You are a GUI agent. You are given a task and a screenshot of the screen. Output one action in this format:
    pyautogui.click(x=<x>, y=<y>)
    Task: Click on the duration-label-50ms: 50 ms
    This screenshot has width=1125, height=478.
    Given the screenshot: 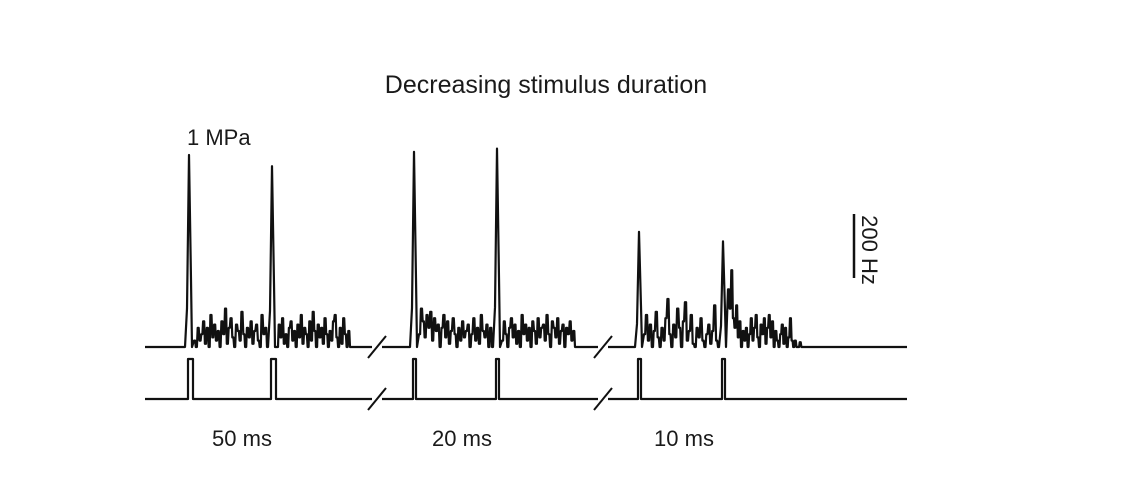 What is the action you would take?
    pyautogui.click(x=242, y=438)
    